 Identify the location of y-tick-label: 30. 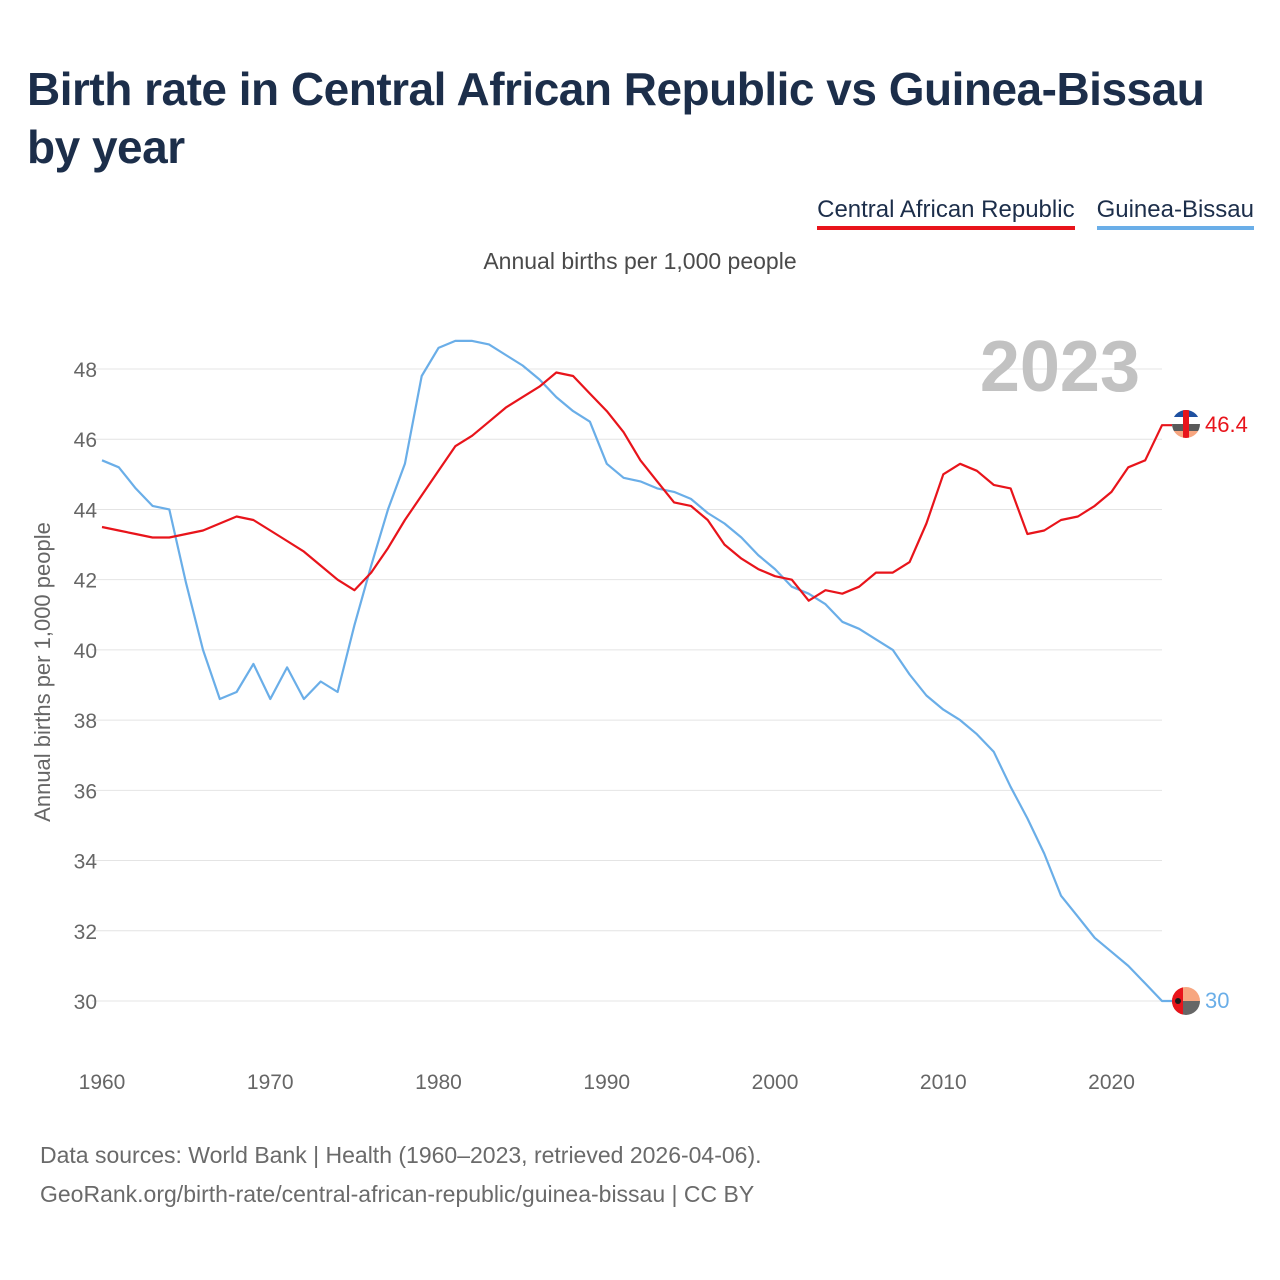
(85, 1002).